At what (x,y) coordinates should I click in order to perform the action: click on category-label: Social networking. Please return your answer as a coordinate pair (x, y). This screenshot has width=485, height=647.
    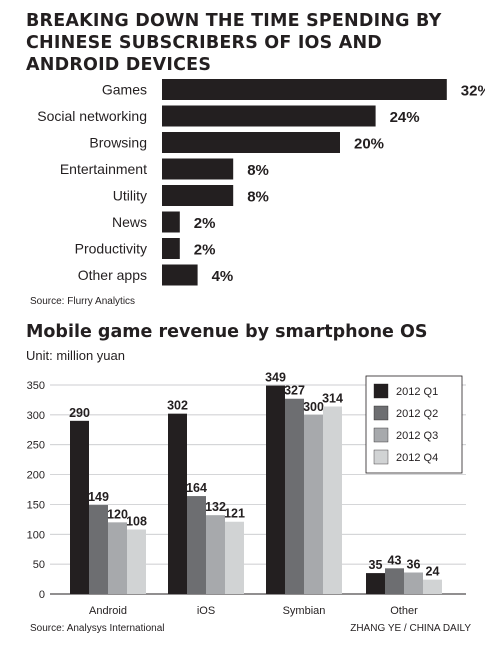
    Looking at the image, I should click on (92, 116).